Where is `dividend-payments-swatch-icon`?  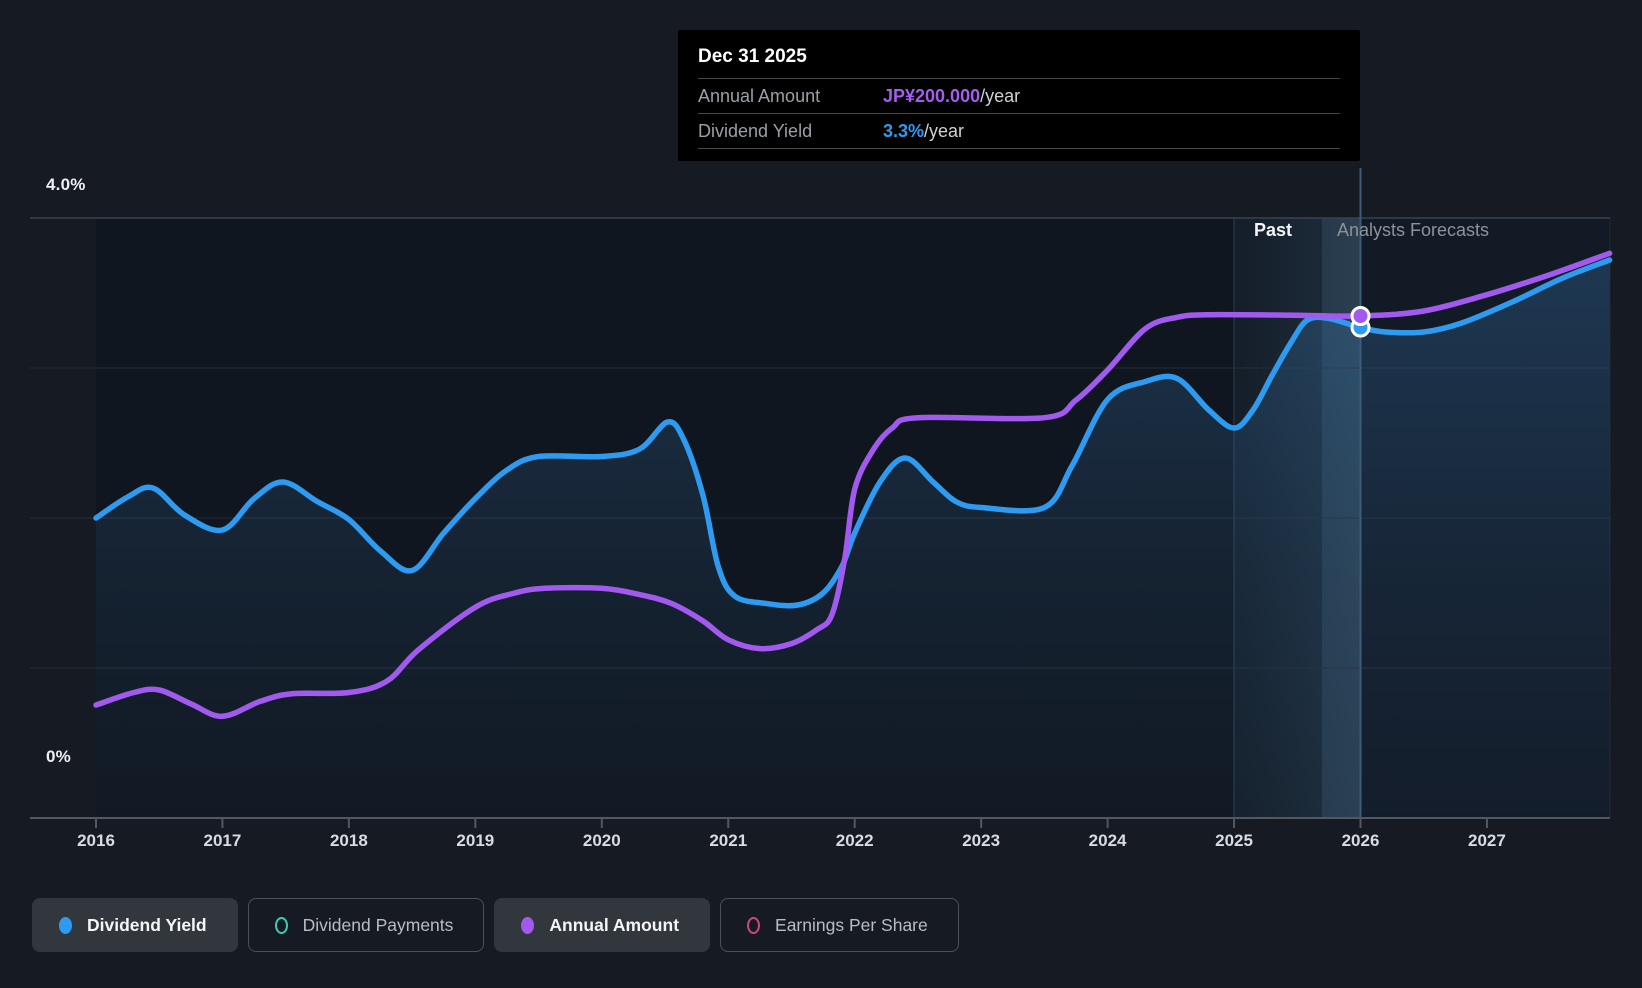 dividend-payments-swatch-icon is located at coordinates (281, 925).